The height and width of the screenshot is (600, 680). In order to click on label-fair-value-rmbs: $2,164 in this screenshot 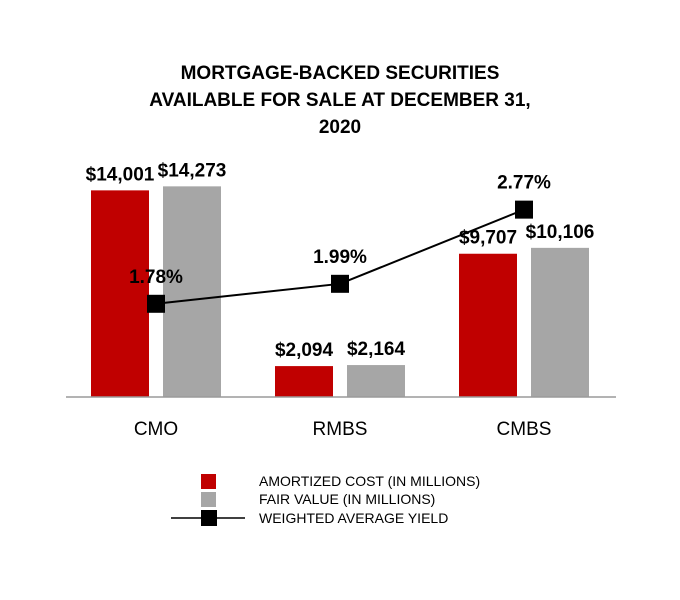, I will do `click(376, 349)`.